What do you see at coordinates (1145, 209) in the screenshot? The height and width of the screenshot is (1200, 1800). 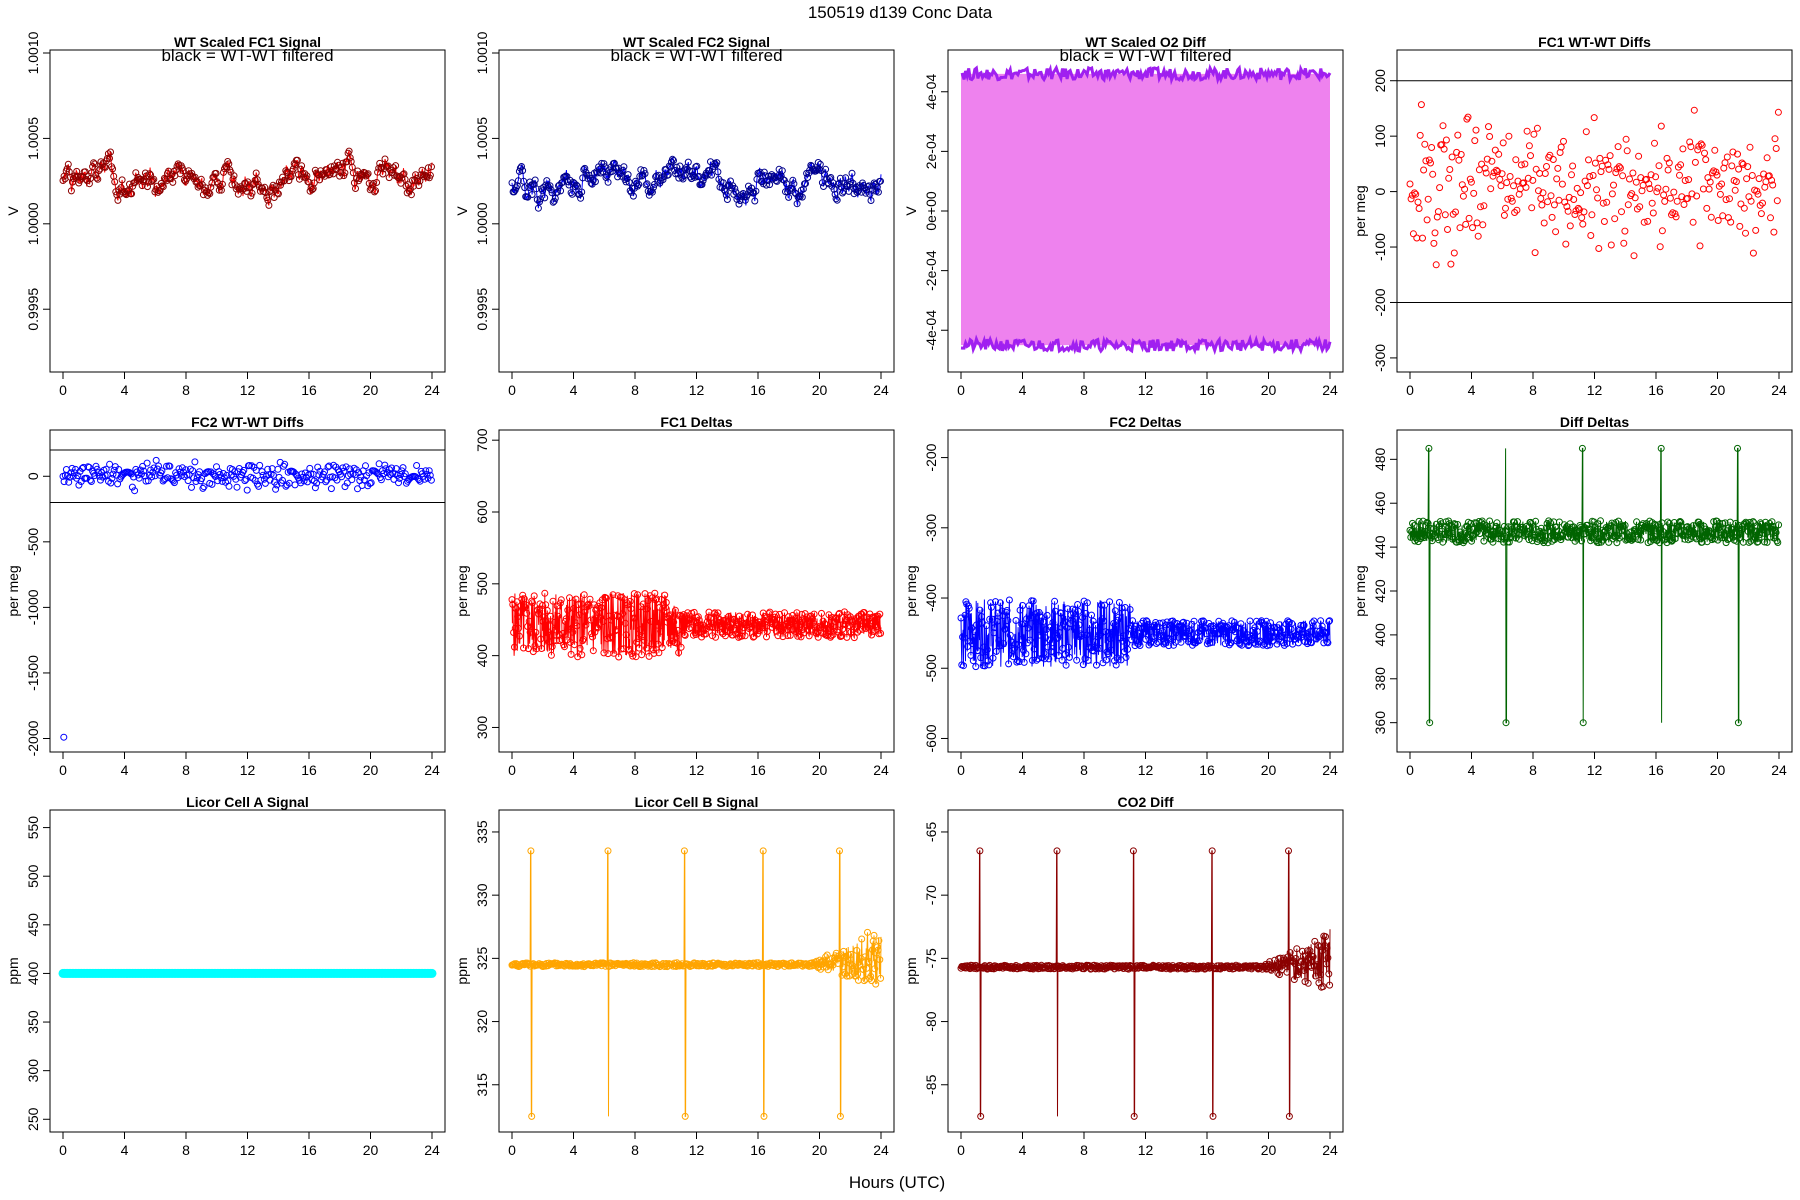 I see `series-band` at bounding box center [1145, 209].